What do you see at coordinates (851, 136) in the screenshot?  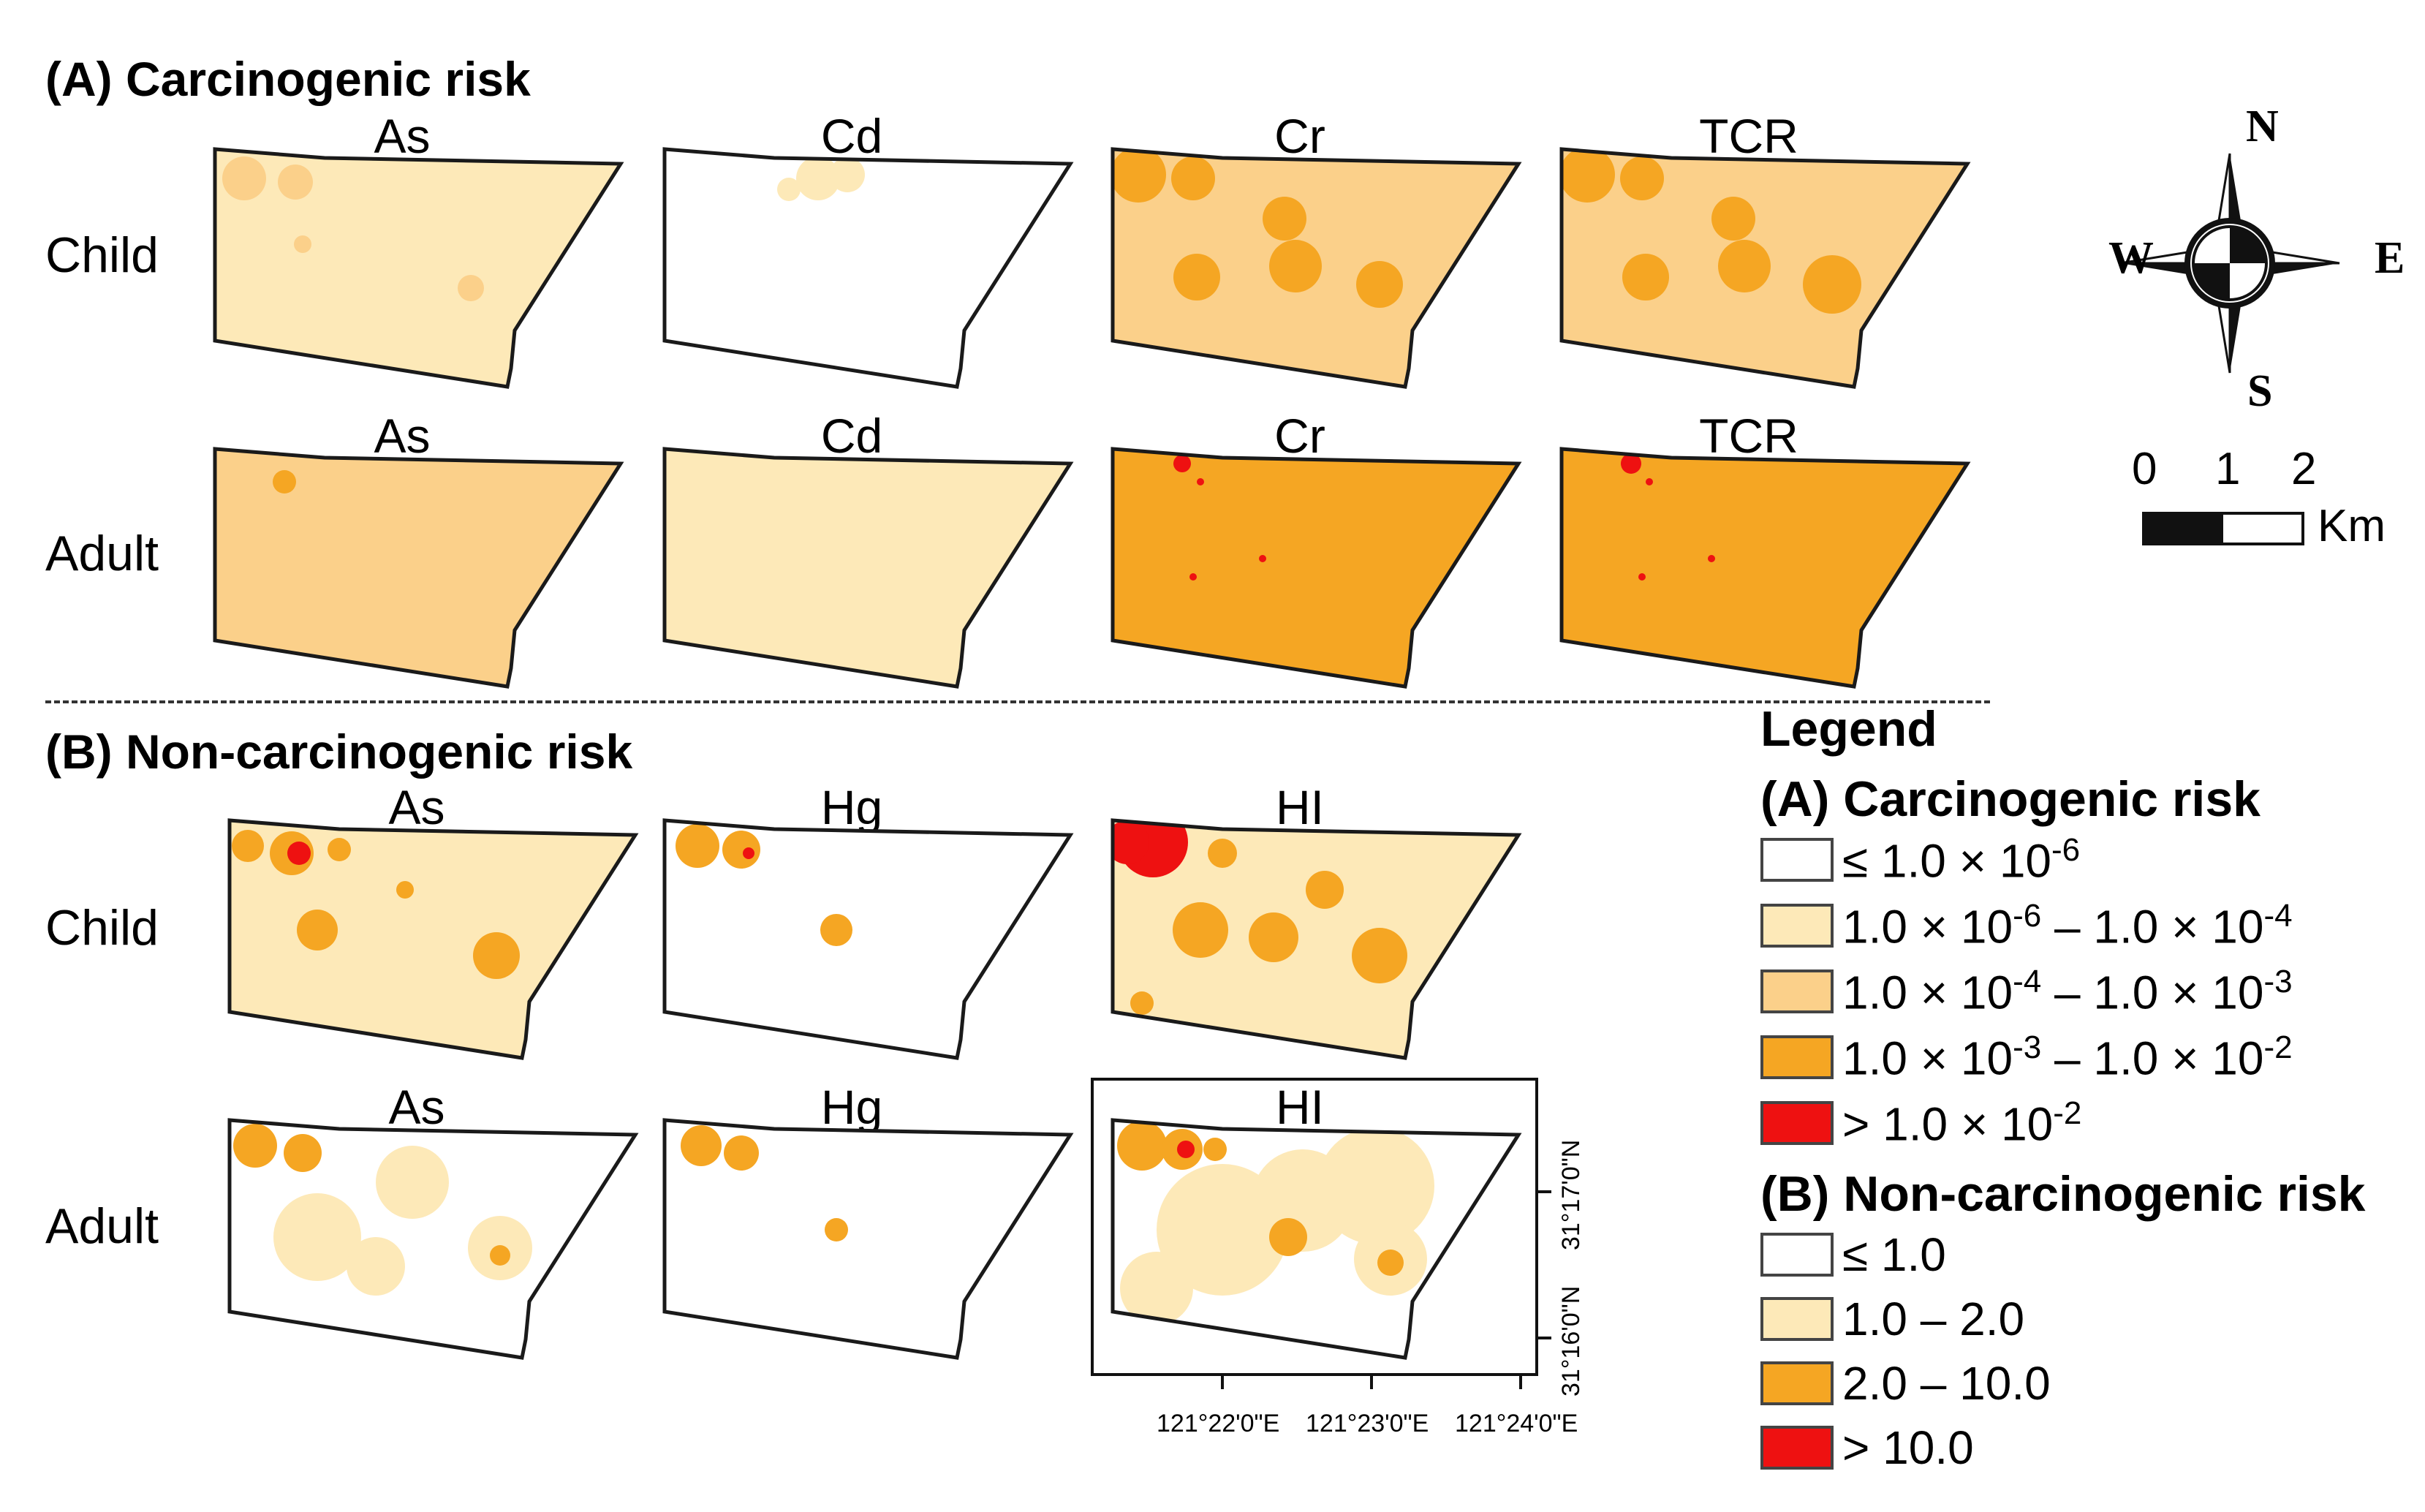 I see `map-title: Cd` at bounding box center [851, 136].